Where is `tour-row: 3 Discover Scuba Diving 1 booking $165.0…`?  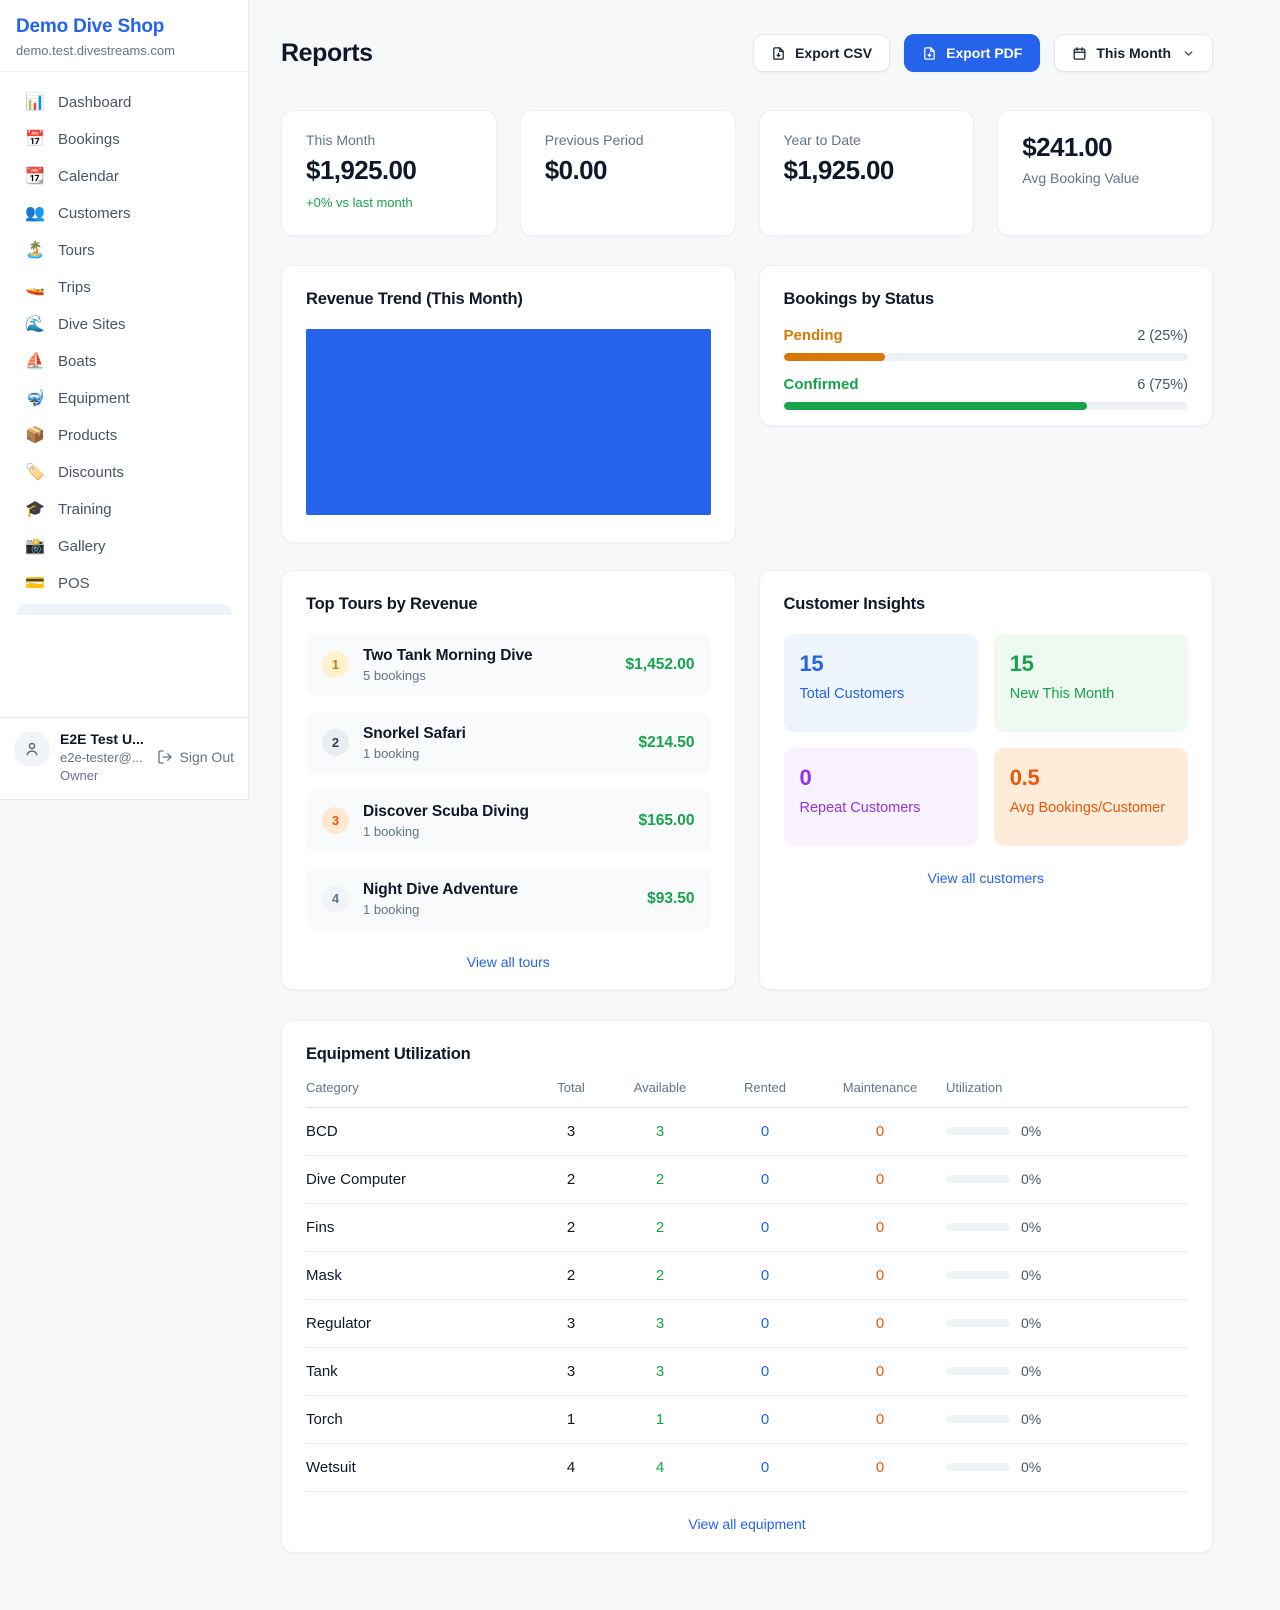 tour-row: 3 Discover Scuba Diving 1 booking $165.0… is located at coordinates (508, 820).